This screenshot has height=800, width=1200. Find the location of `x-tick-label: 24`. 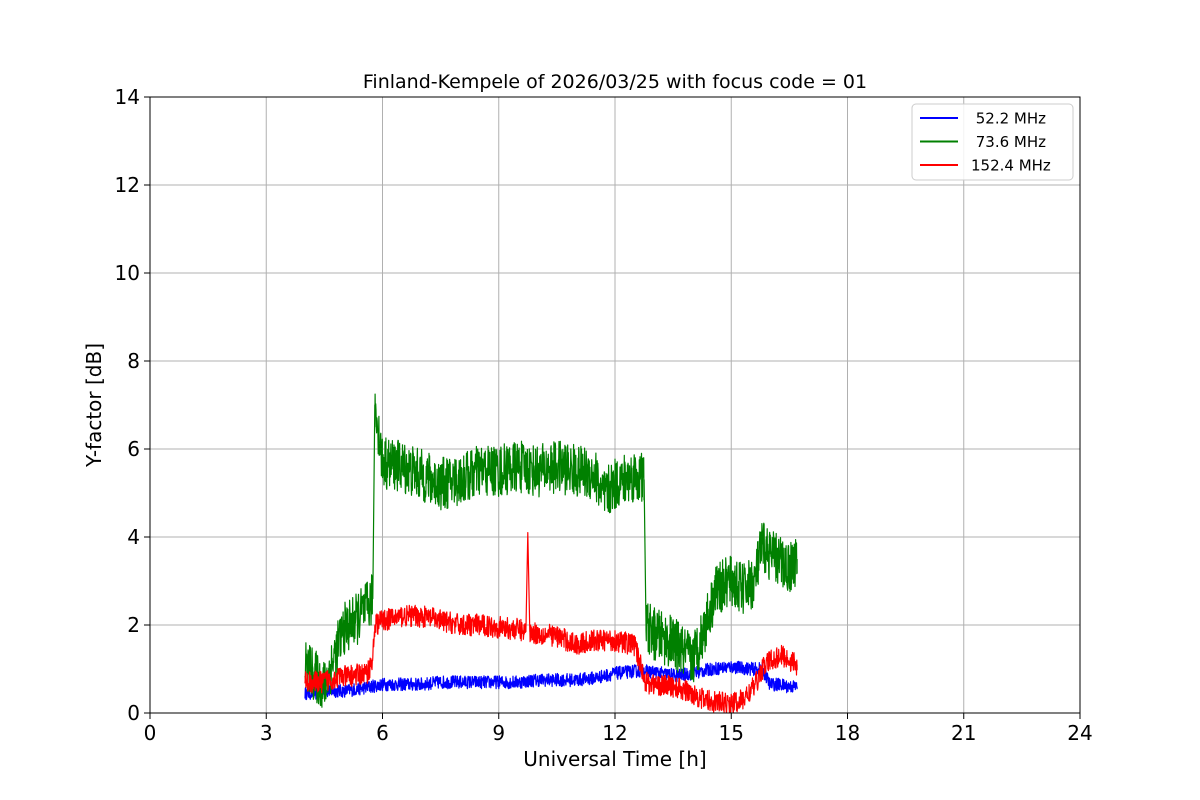

x-tick-label: 24 is located at coordinates (1079, 733).